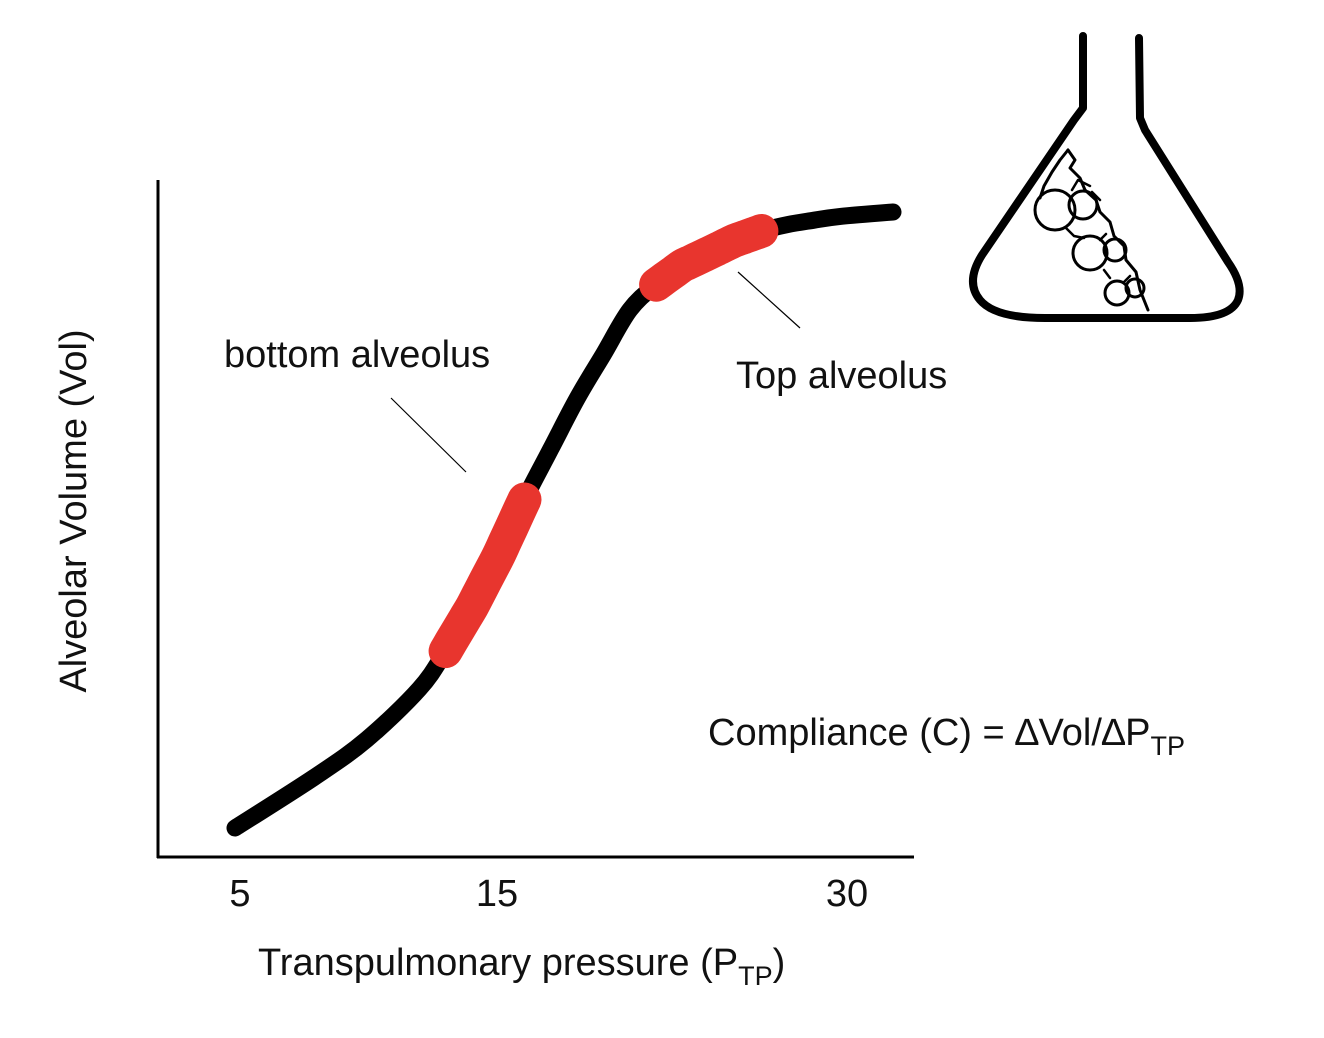 The image size is (1324, 1038). Describe the element at coordinates (498, 963) in the screenshot. I see `x-axis-label-main: Transpulmonary pressure (P` at that location.